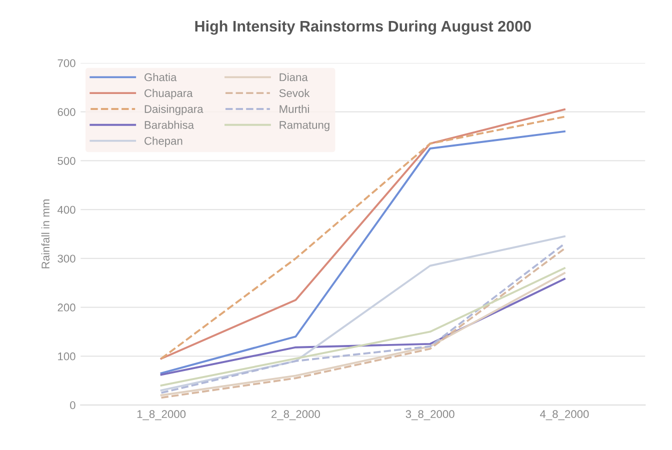 Image resolution: width=672 pixels, height=450 pixels. I want to click on legend-label: Murthi, so click(294, 108).